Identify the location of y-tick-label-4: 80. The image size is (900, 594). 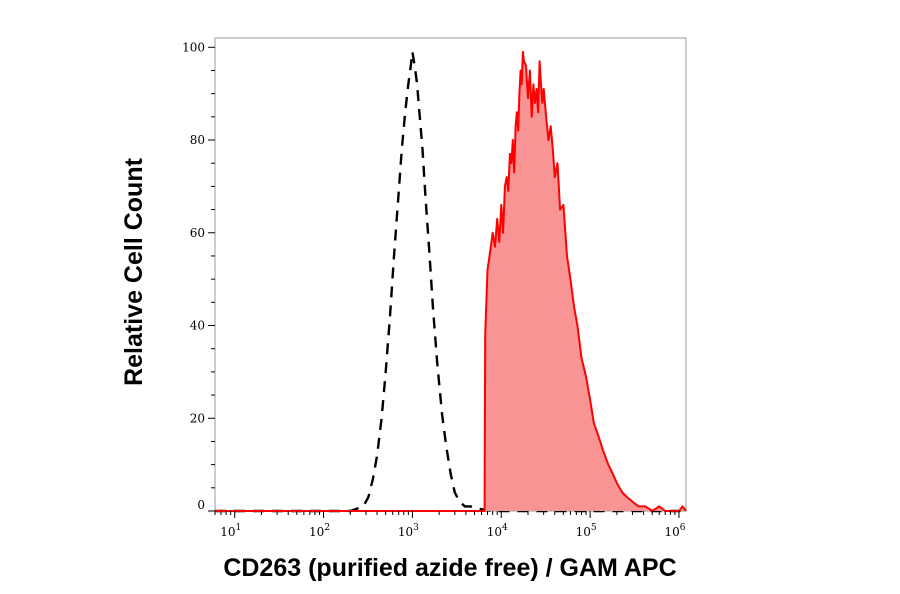
(197, 140).